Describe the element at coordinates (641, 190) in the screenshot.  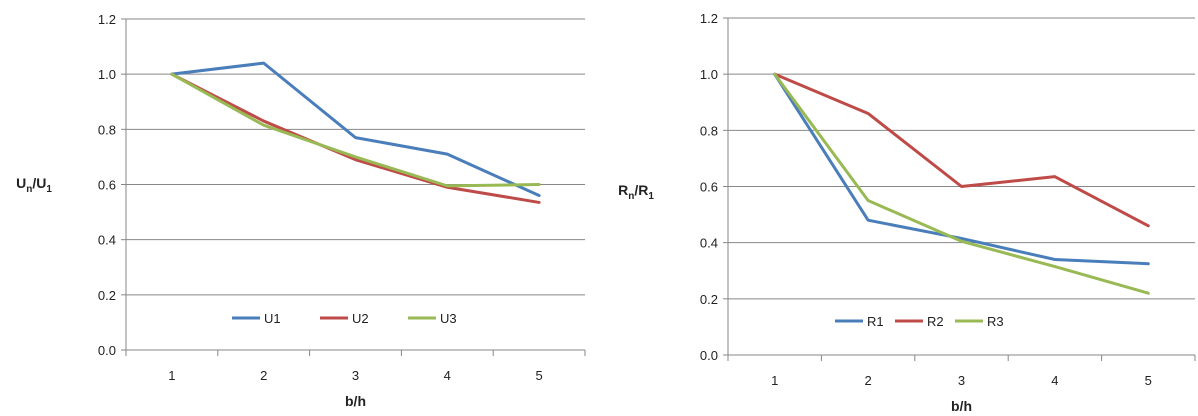
I see `y-axis-title-part: /R` at that location.